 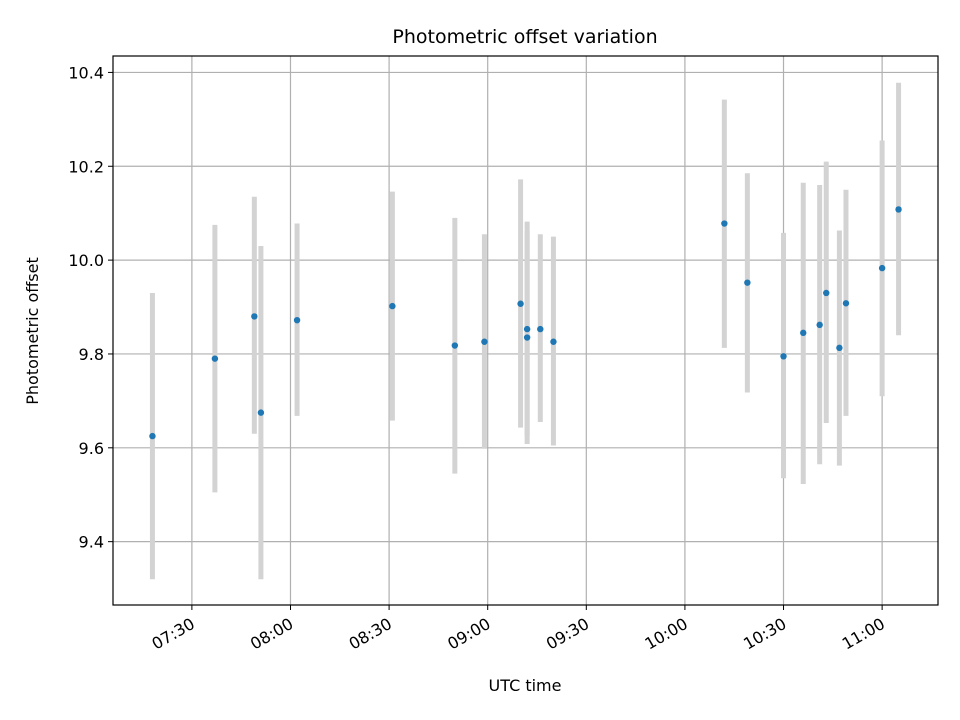 What do you see at coordinates (86, 72) in the screenshot?
I see `y-tick-label: 10.4` at bounding box center [86, 72].